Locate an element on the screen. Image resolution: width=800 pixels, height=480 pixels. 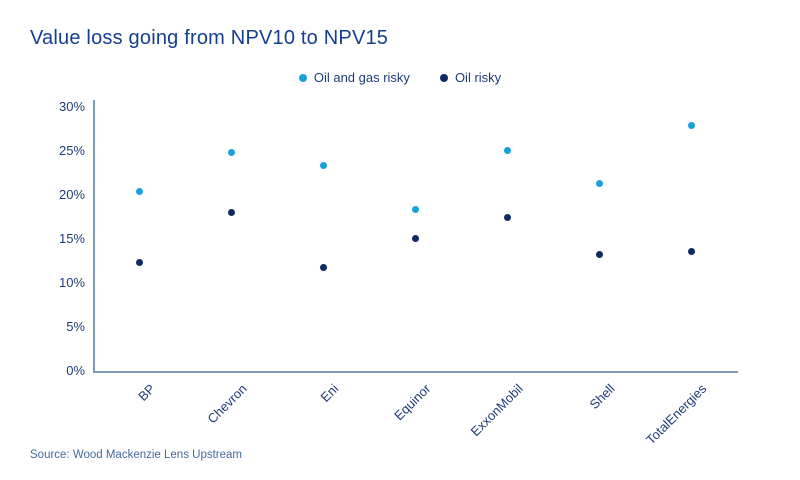
source-note: Source: Wood Mackenzie Lens Upstream is located at coordinates (136, 455).